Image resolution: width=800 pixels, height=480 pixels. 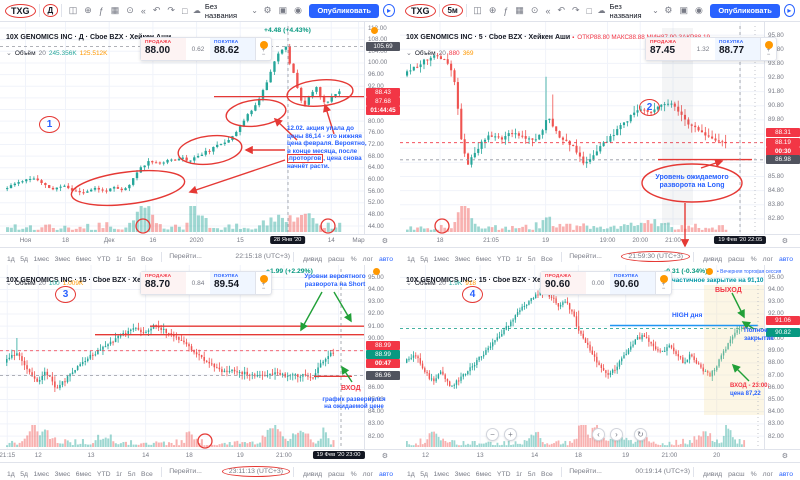 I want to click on redo-icon: ↷, so click(x=576, y=10).